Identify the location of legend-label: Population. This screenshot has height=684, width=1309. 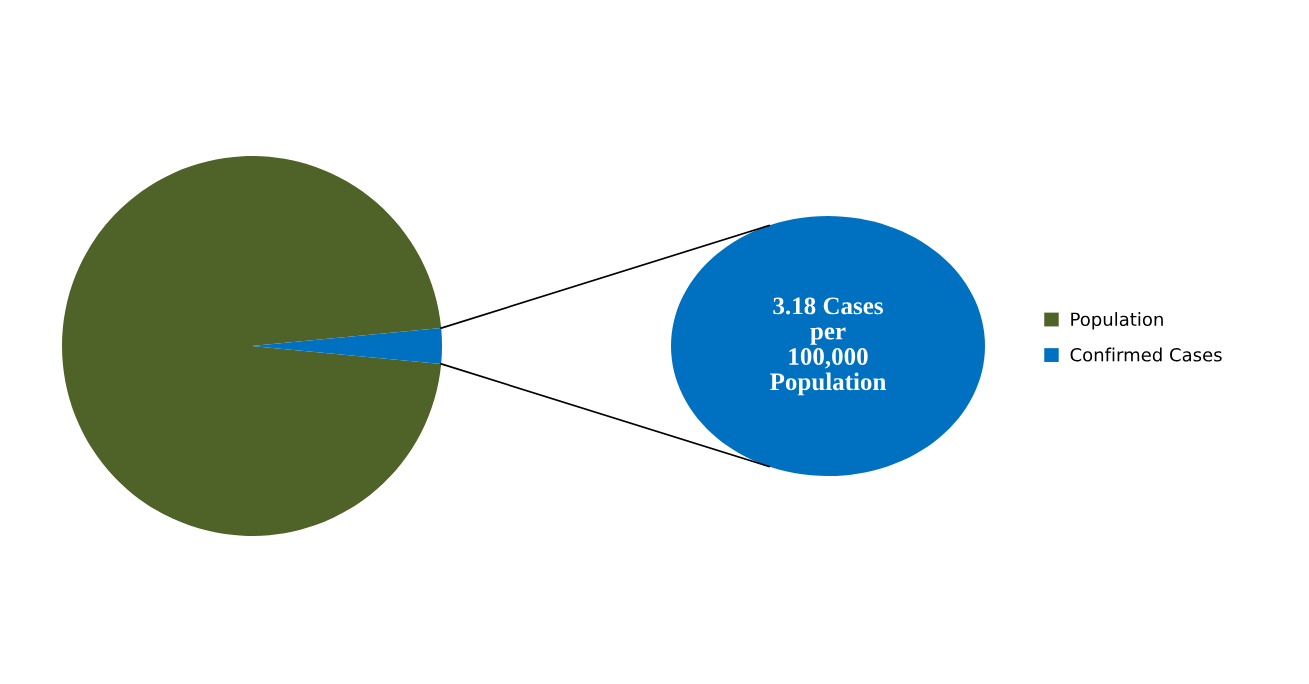
(1117, 321).